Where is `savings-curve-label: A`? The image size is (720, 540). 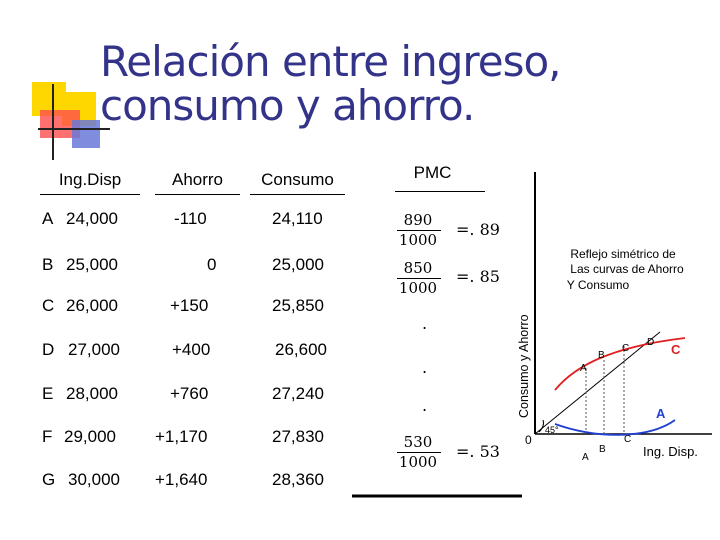 savings-curve-label: A is located at coordinates (661, 413).